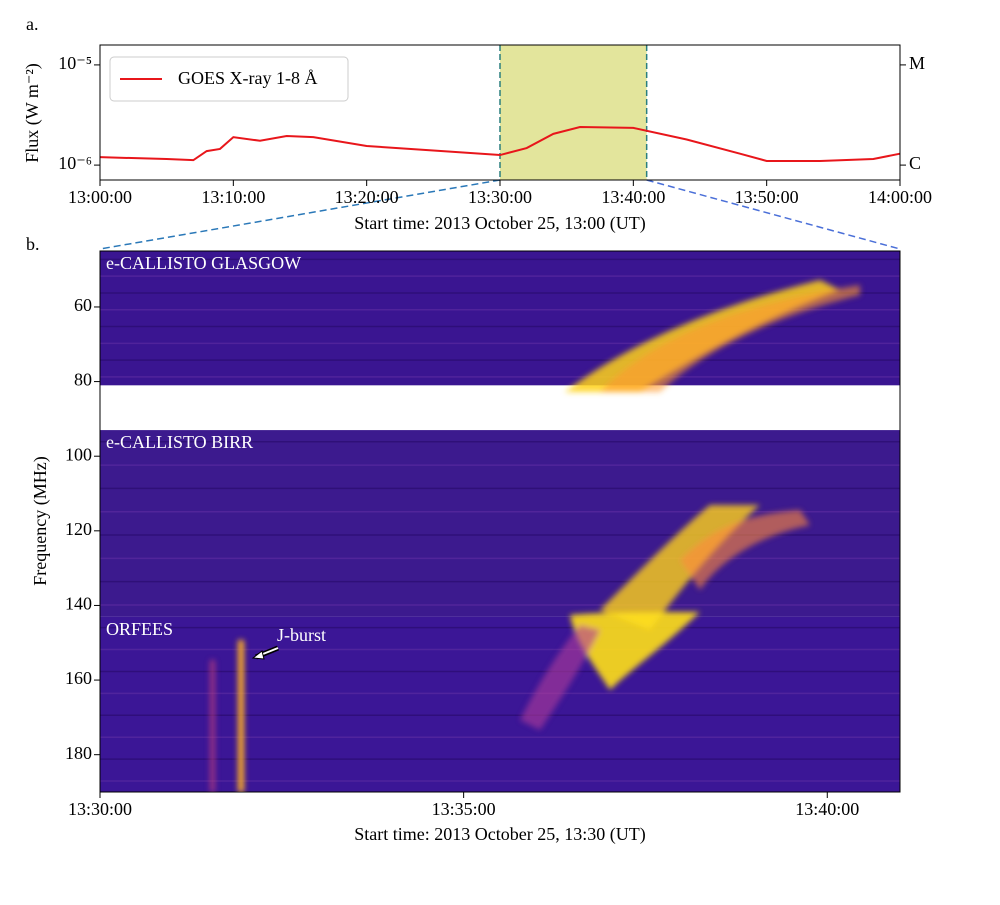 This screenshot has width=1000, height=905. Describe the element at coordinates (100, 197) in the screenshot. I see `x-tick-label: 13:00:00` at that location.